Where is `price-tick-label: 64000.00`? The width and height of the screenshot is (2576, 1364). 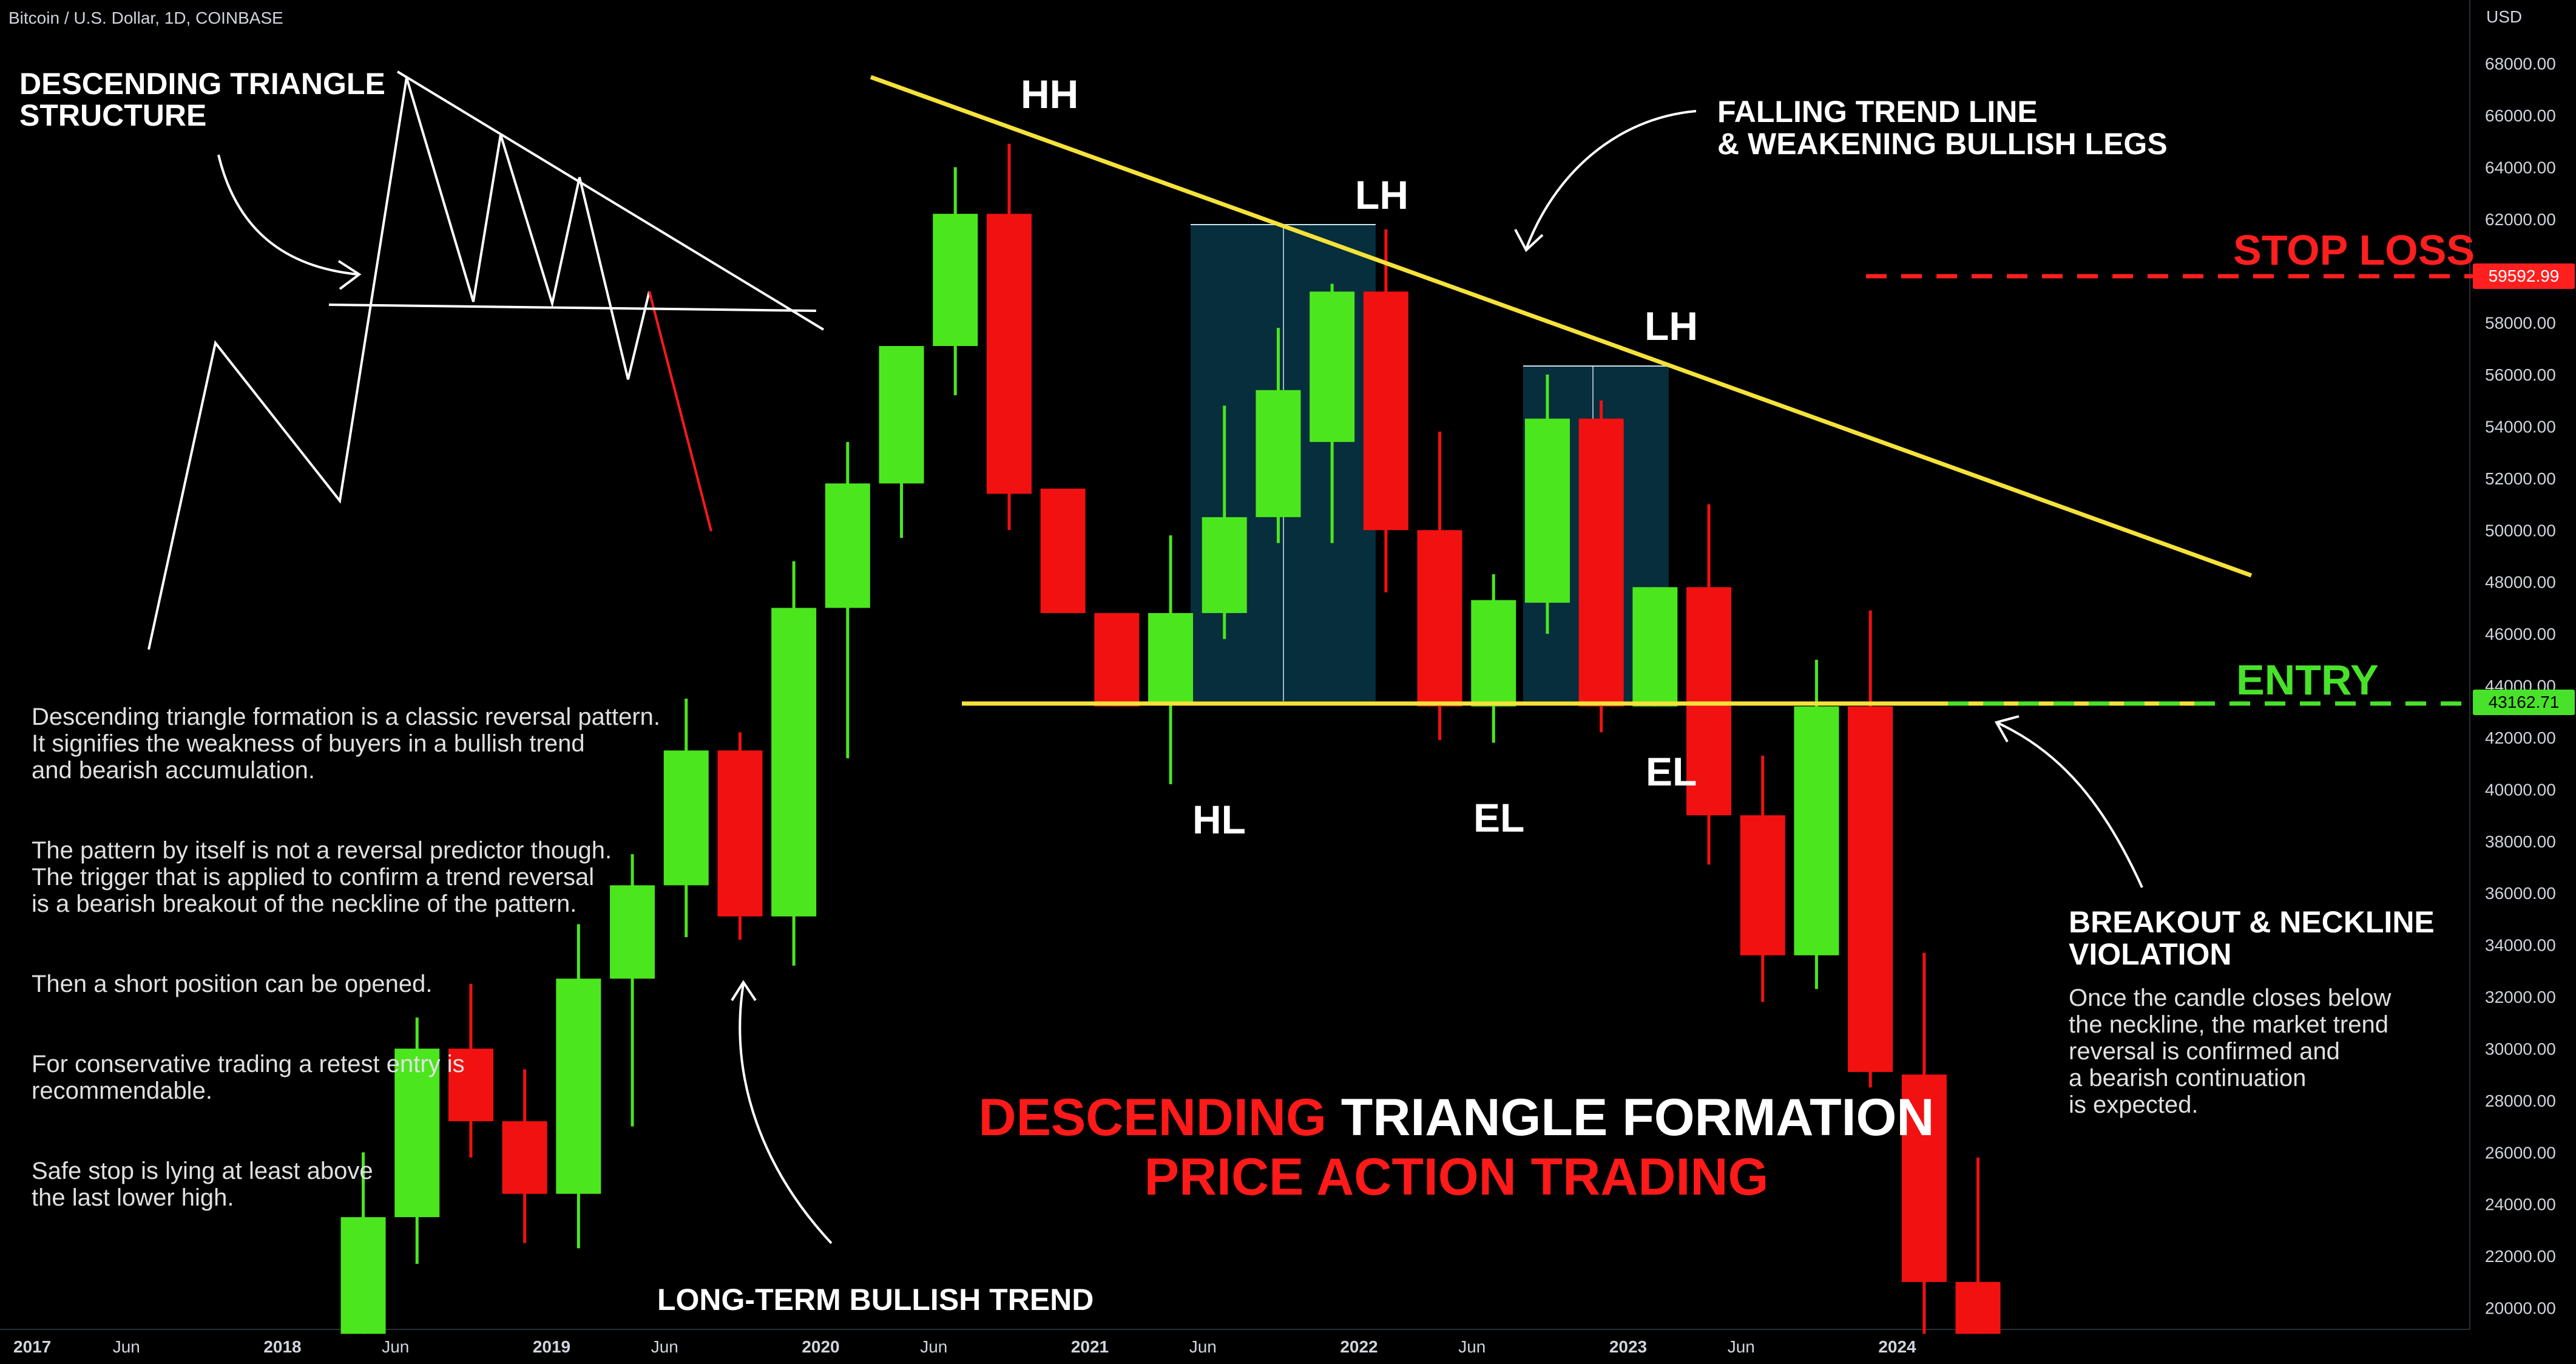 price-tick-label: 64000.00 is located at coordinates (2520, 167).